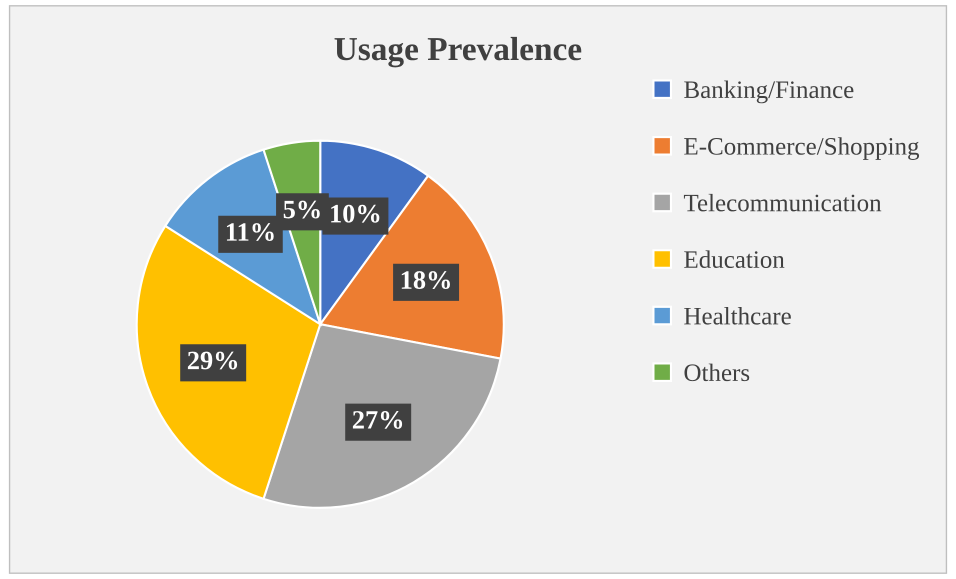 Image resolution: width=956 pixels, height=579 pixels. Describe the element at coordinates (426, 280) in the screenshot. I see `data-label: 18%` at that location.